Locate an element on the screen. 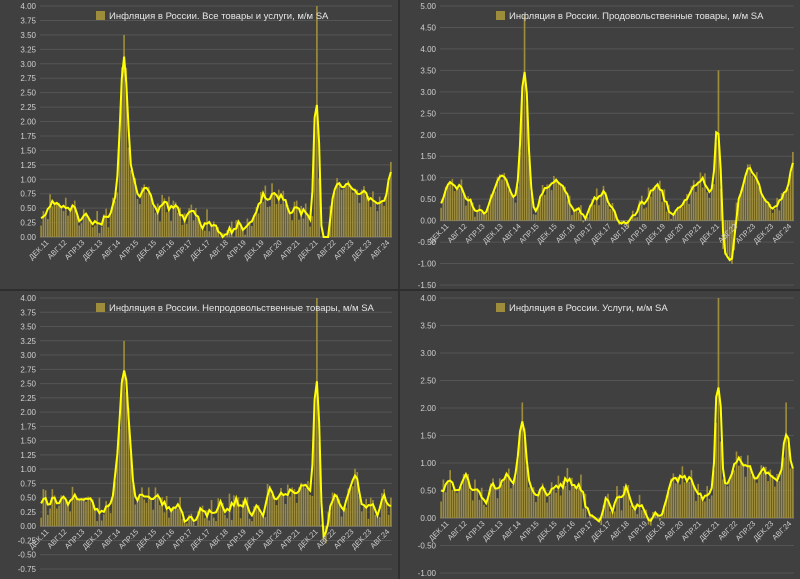 This screenshot has height=579, width=800. y-tick-label: 3.50 is located at coordinates (428, 70).